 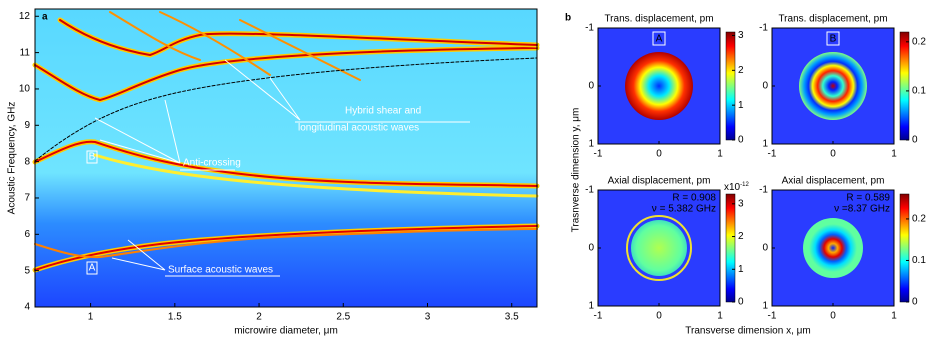 What do you see at coordinates (175, 317) in the screenshot?
I see `x-tick-label: 1.5` at bounding box center [175, 317].